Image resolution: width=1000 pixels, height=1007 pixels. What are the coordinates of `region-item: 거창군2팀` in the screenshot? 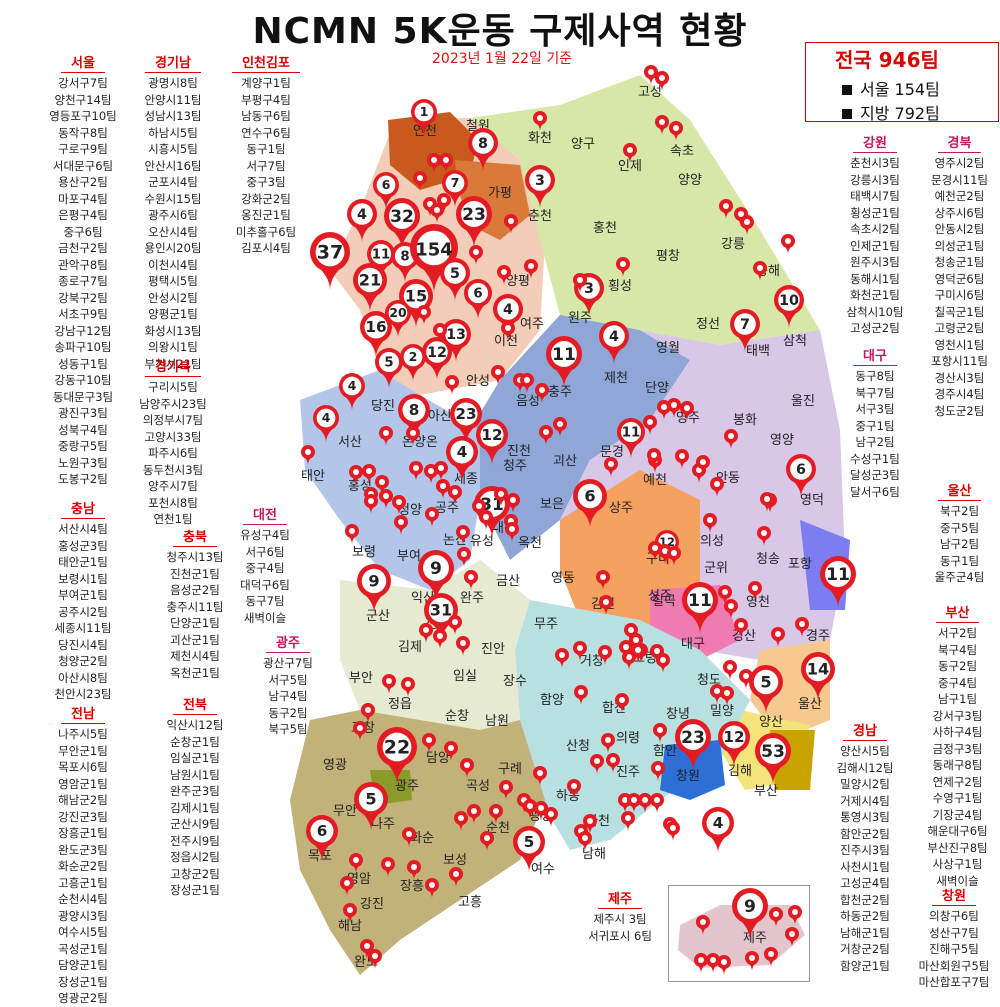 It's located at (865, 949).